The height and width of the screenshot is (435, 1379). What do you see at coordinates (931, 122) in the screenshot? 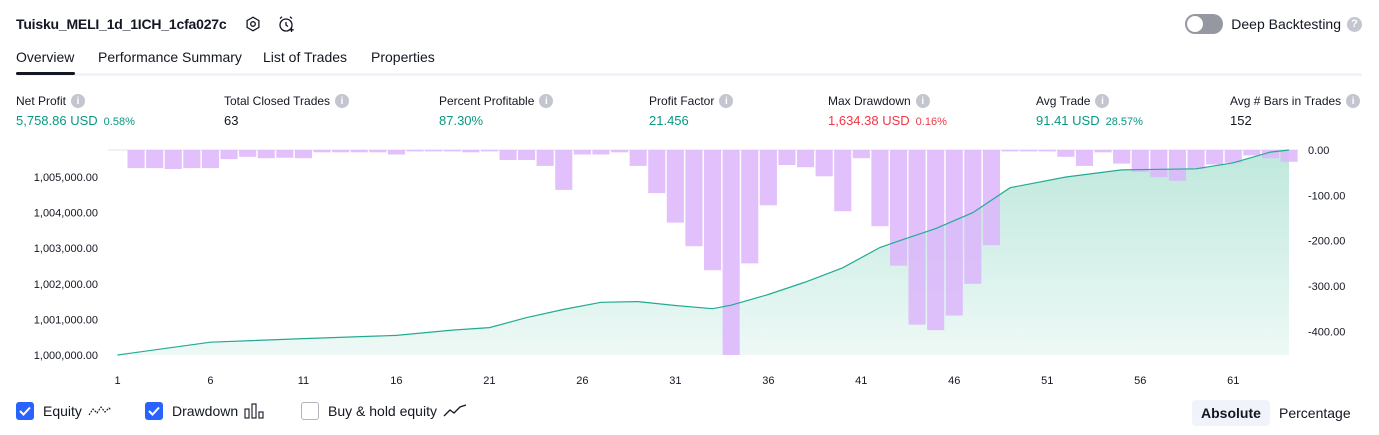
I see `metric-percent: 0.16%` at bounding box center [931, 122].